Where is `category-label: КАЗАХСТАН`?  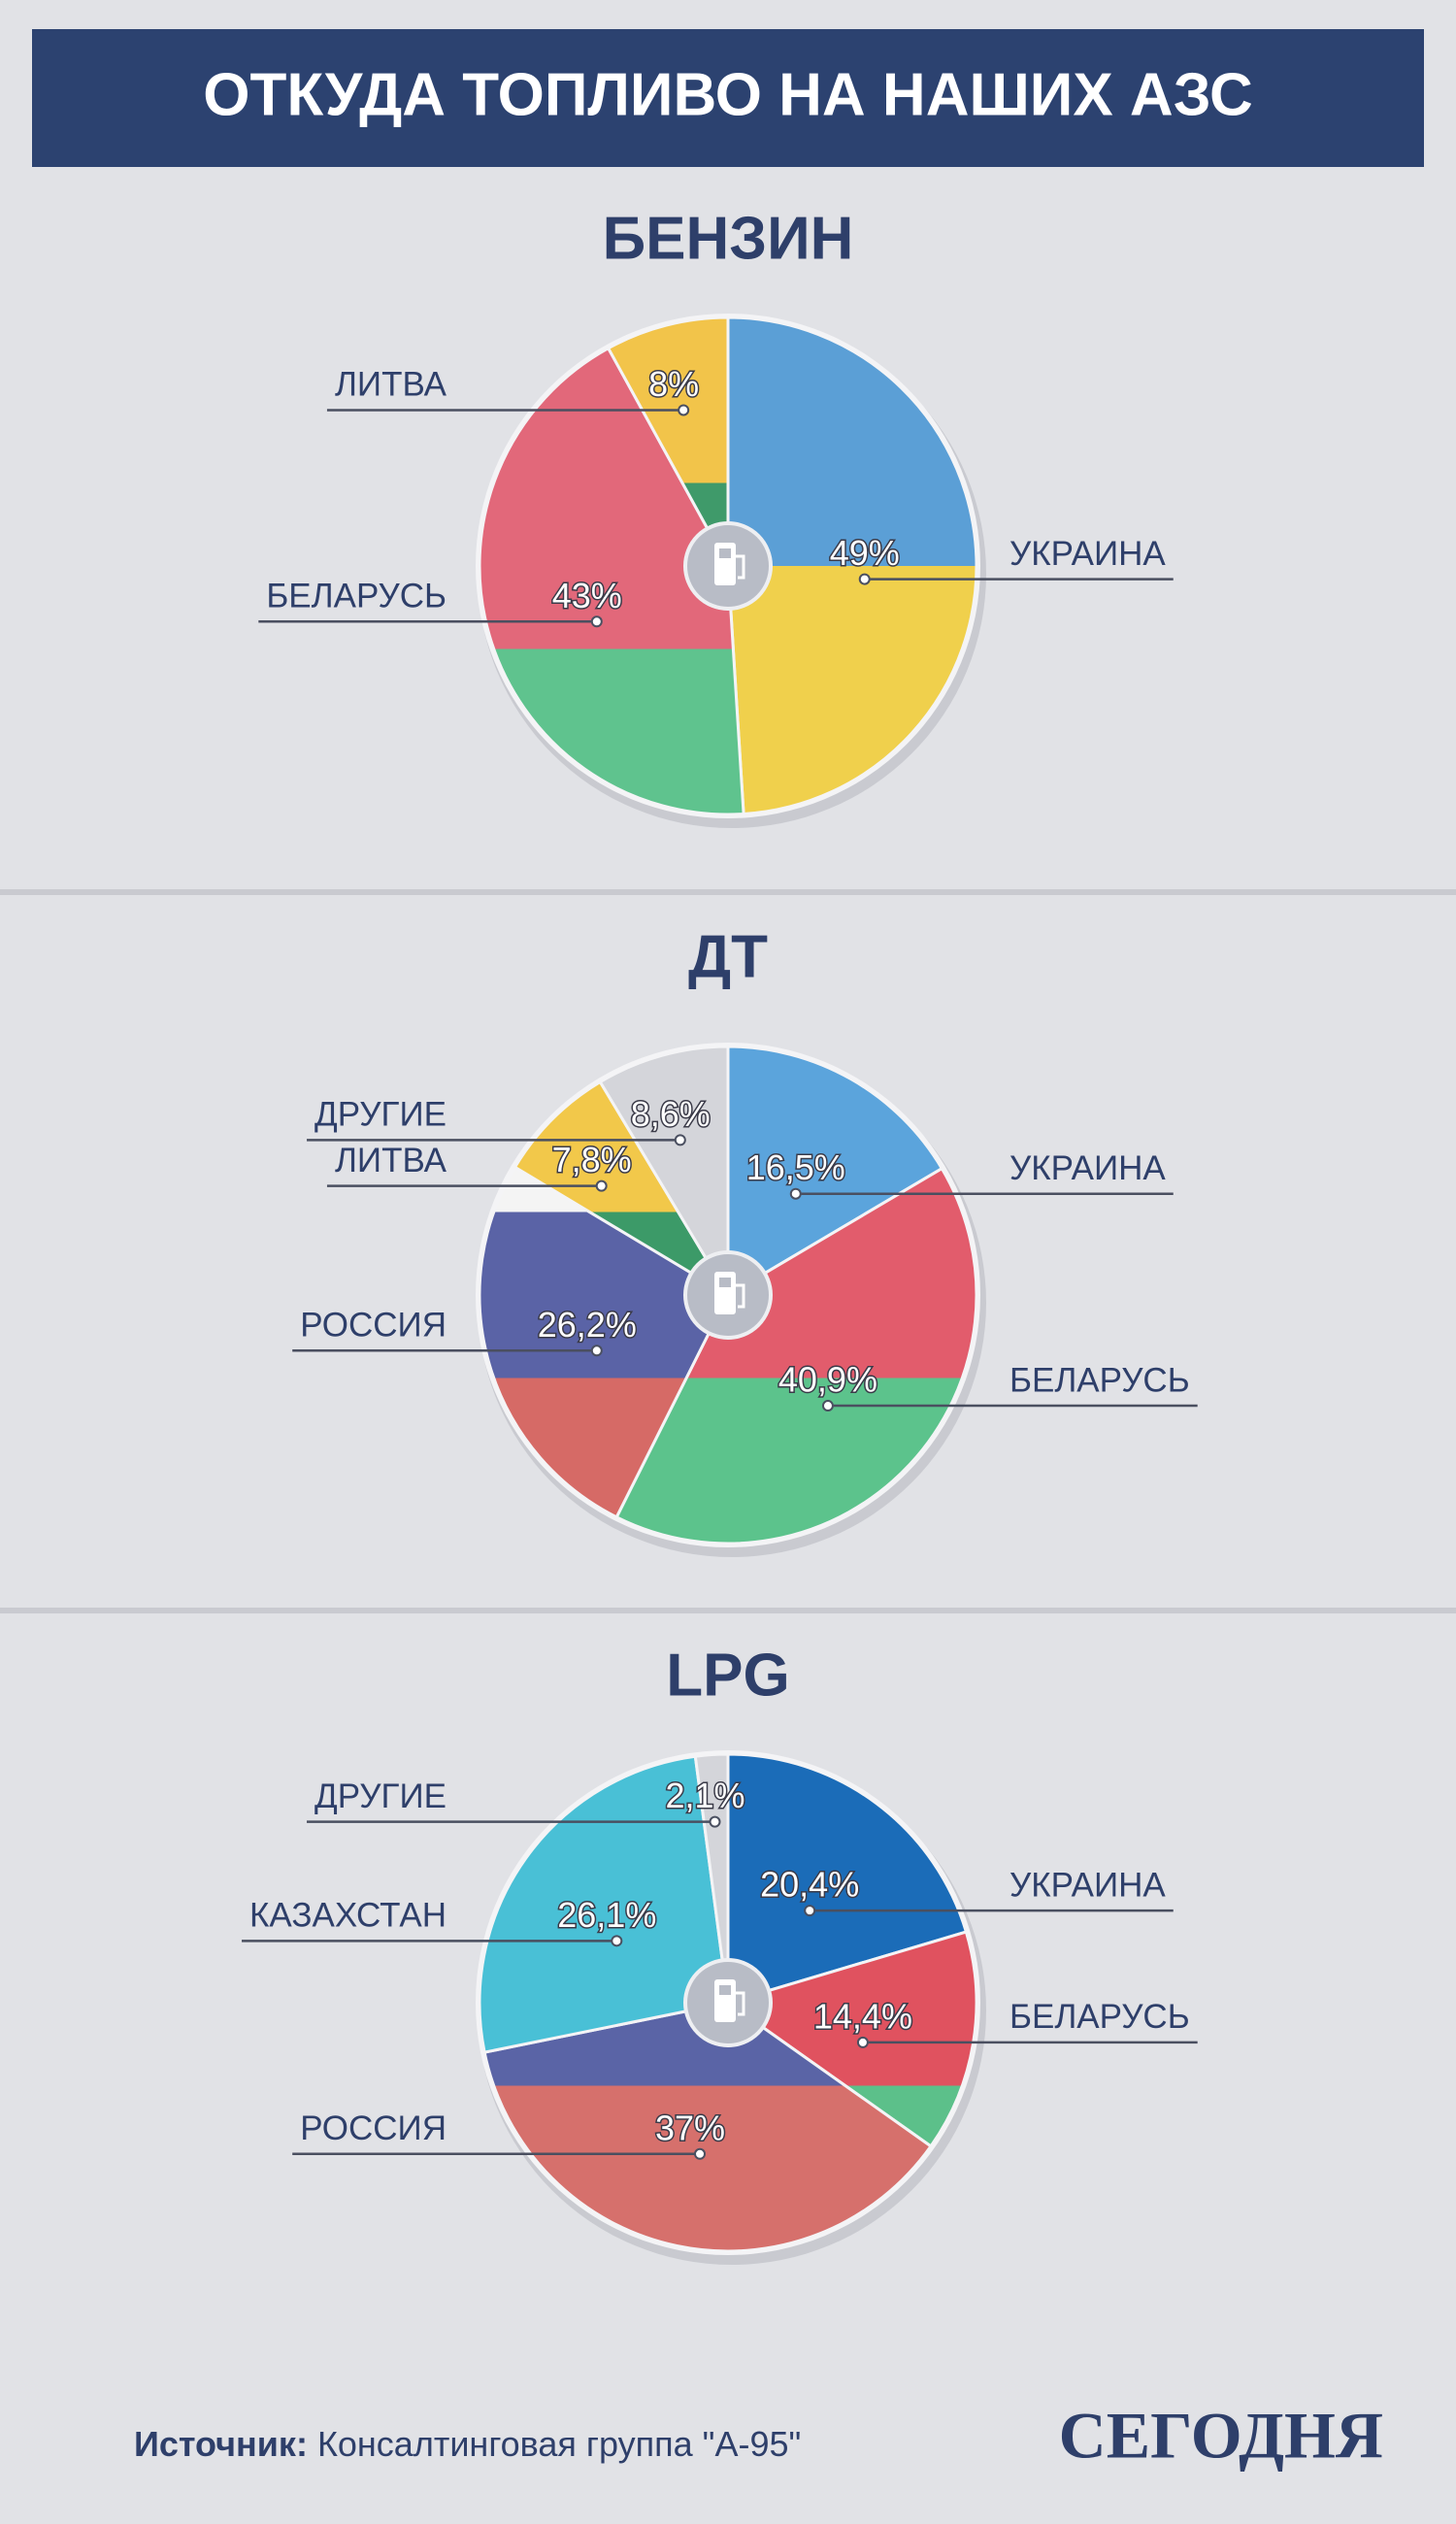
category-label: КАЗАХСТАН is located at coordinates (348, 1916).